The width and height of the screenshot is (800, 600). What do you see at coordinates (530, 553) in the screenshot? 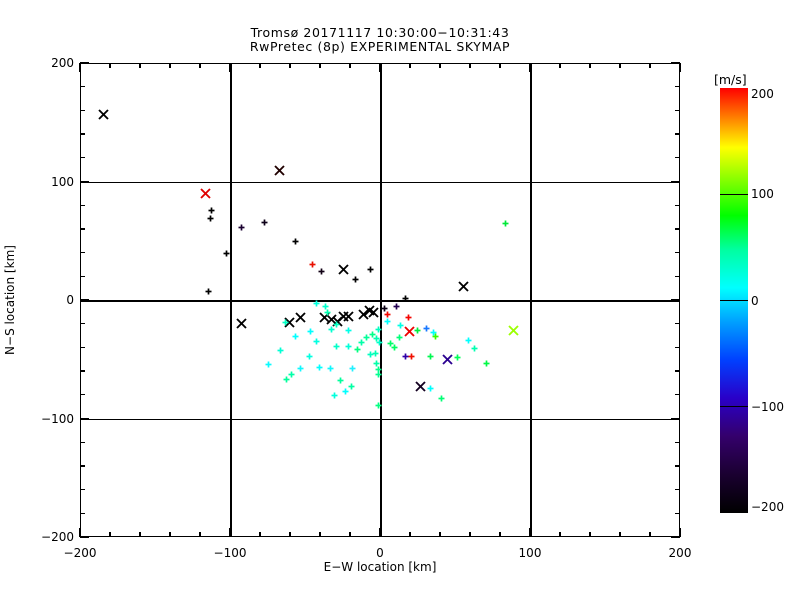
I see `x-tick-label: 100` at bounding box center [530, 553].